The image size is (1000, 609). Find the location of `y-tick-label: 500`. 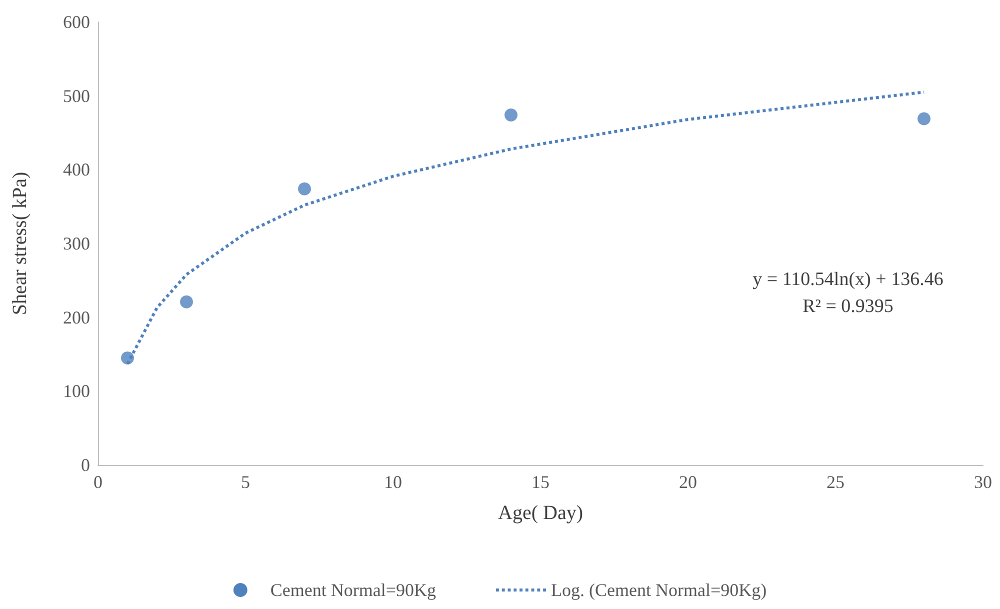

y-tick-label: 500 is located at coordinates (76, 96).